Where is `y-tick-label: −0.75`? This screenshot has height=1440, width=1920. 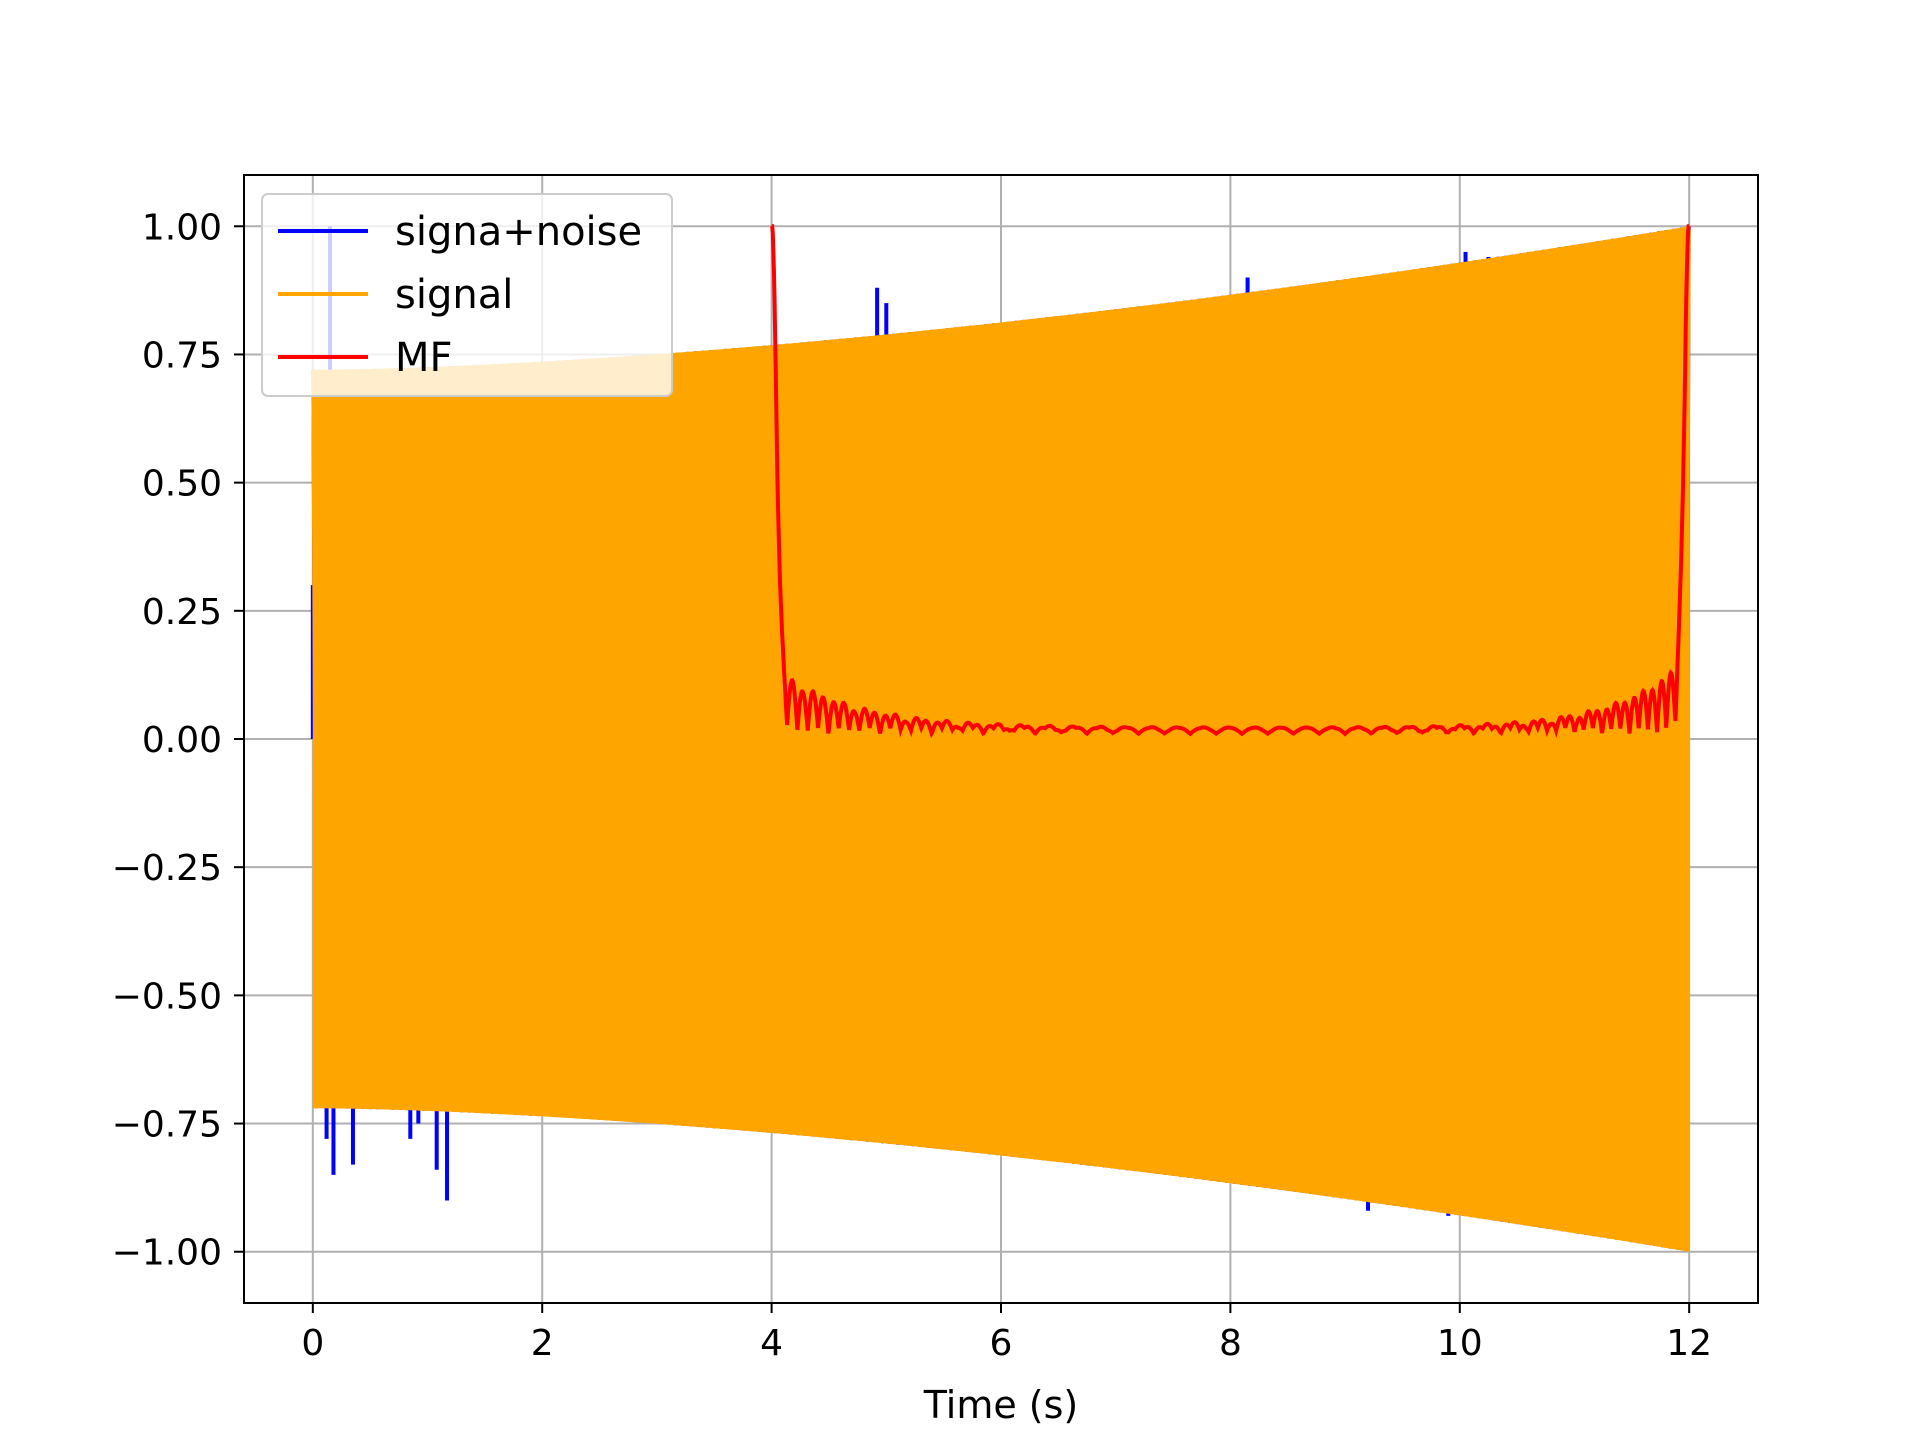 y-tick-label: −0.75 is located at coordinates (167, 1125).